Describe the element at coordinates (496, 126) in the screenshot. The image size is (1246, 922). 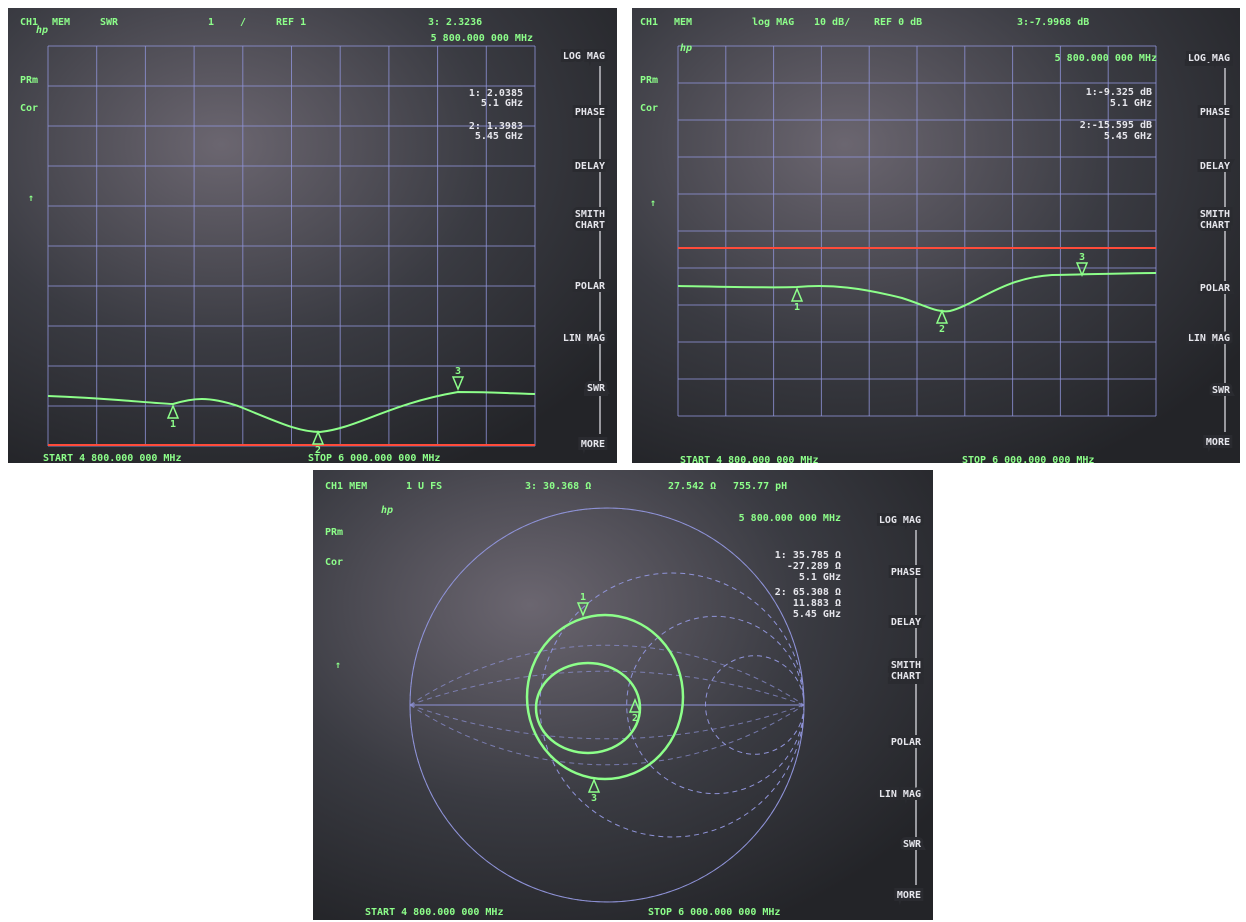
I see `marker-value: 2: 1.3983` at that location.